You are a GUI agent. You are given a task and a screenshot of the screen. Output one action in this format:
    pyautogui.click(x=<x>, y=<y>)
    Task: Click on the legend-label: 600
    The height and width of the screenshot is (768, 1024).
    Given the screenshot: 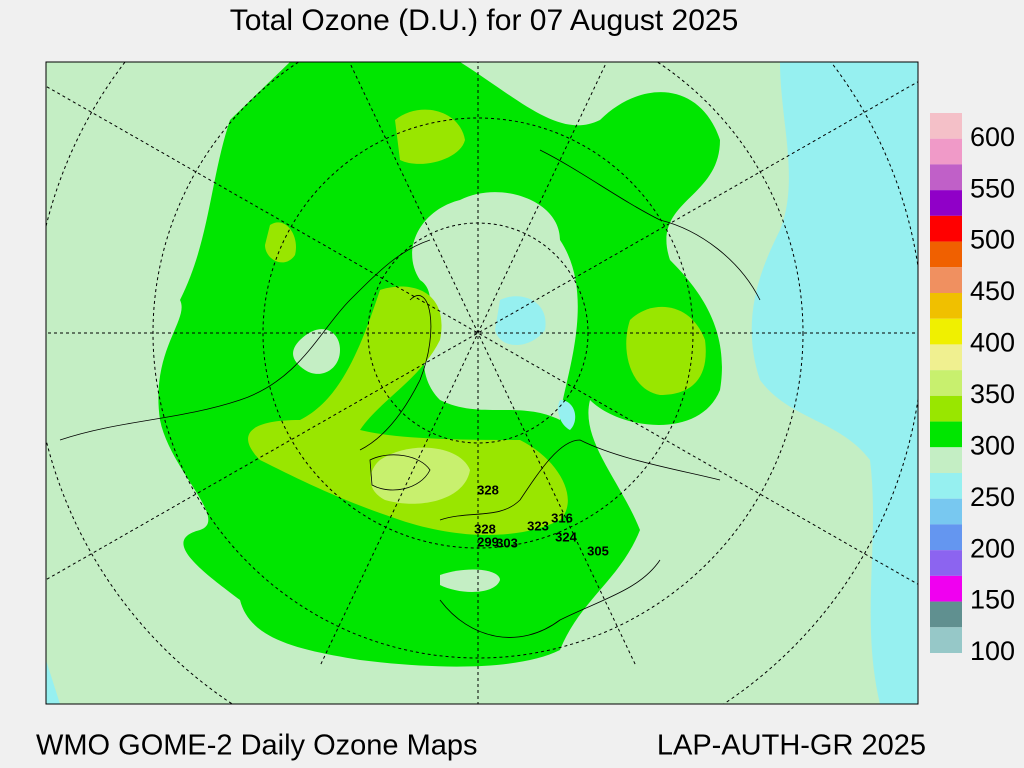 What is the action you would take?
    pyautogui.click(x=992, y=137)
    